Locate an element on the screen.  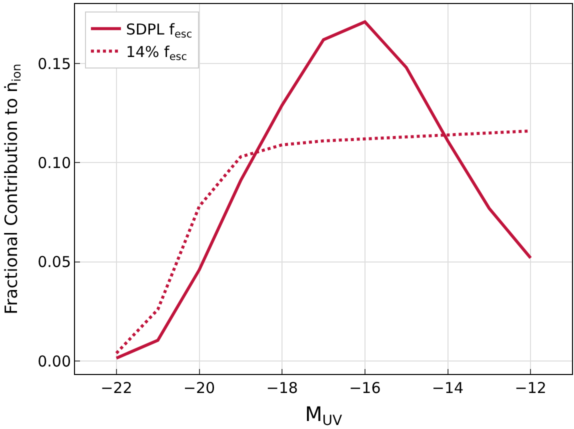
y-tick-label: 0.10 is located at coordinates (54, 163).